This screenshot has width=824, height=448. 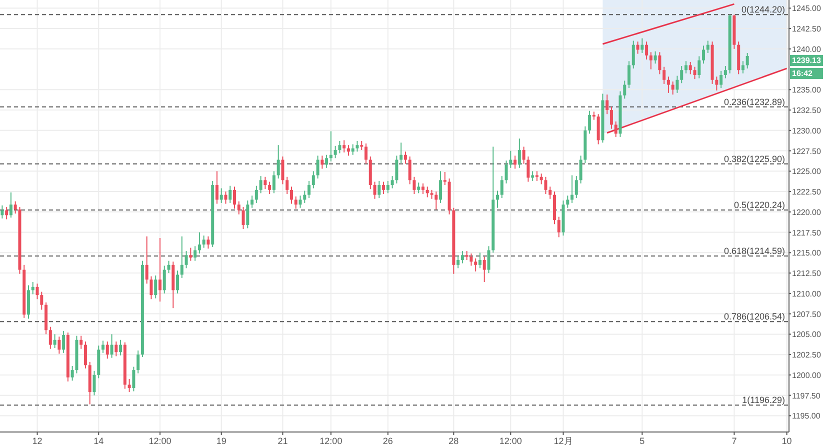 What do you see at coordinates (763, 400) in the screenshot?
I see `ref-line-label: 1(1196.29)` at bounding box center [763, 400].